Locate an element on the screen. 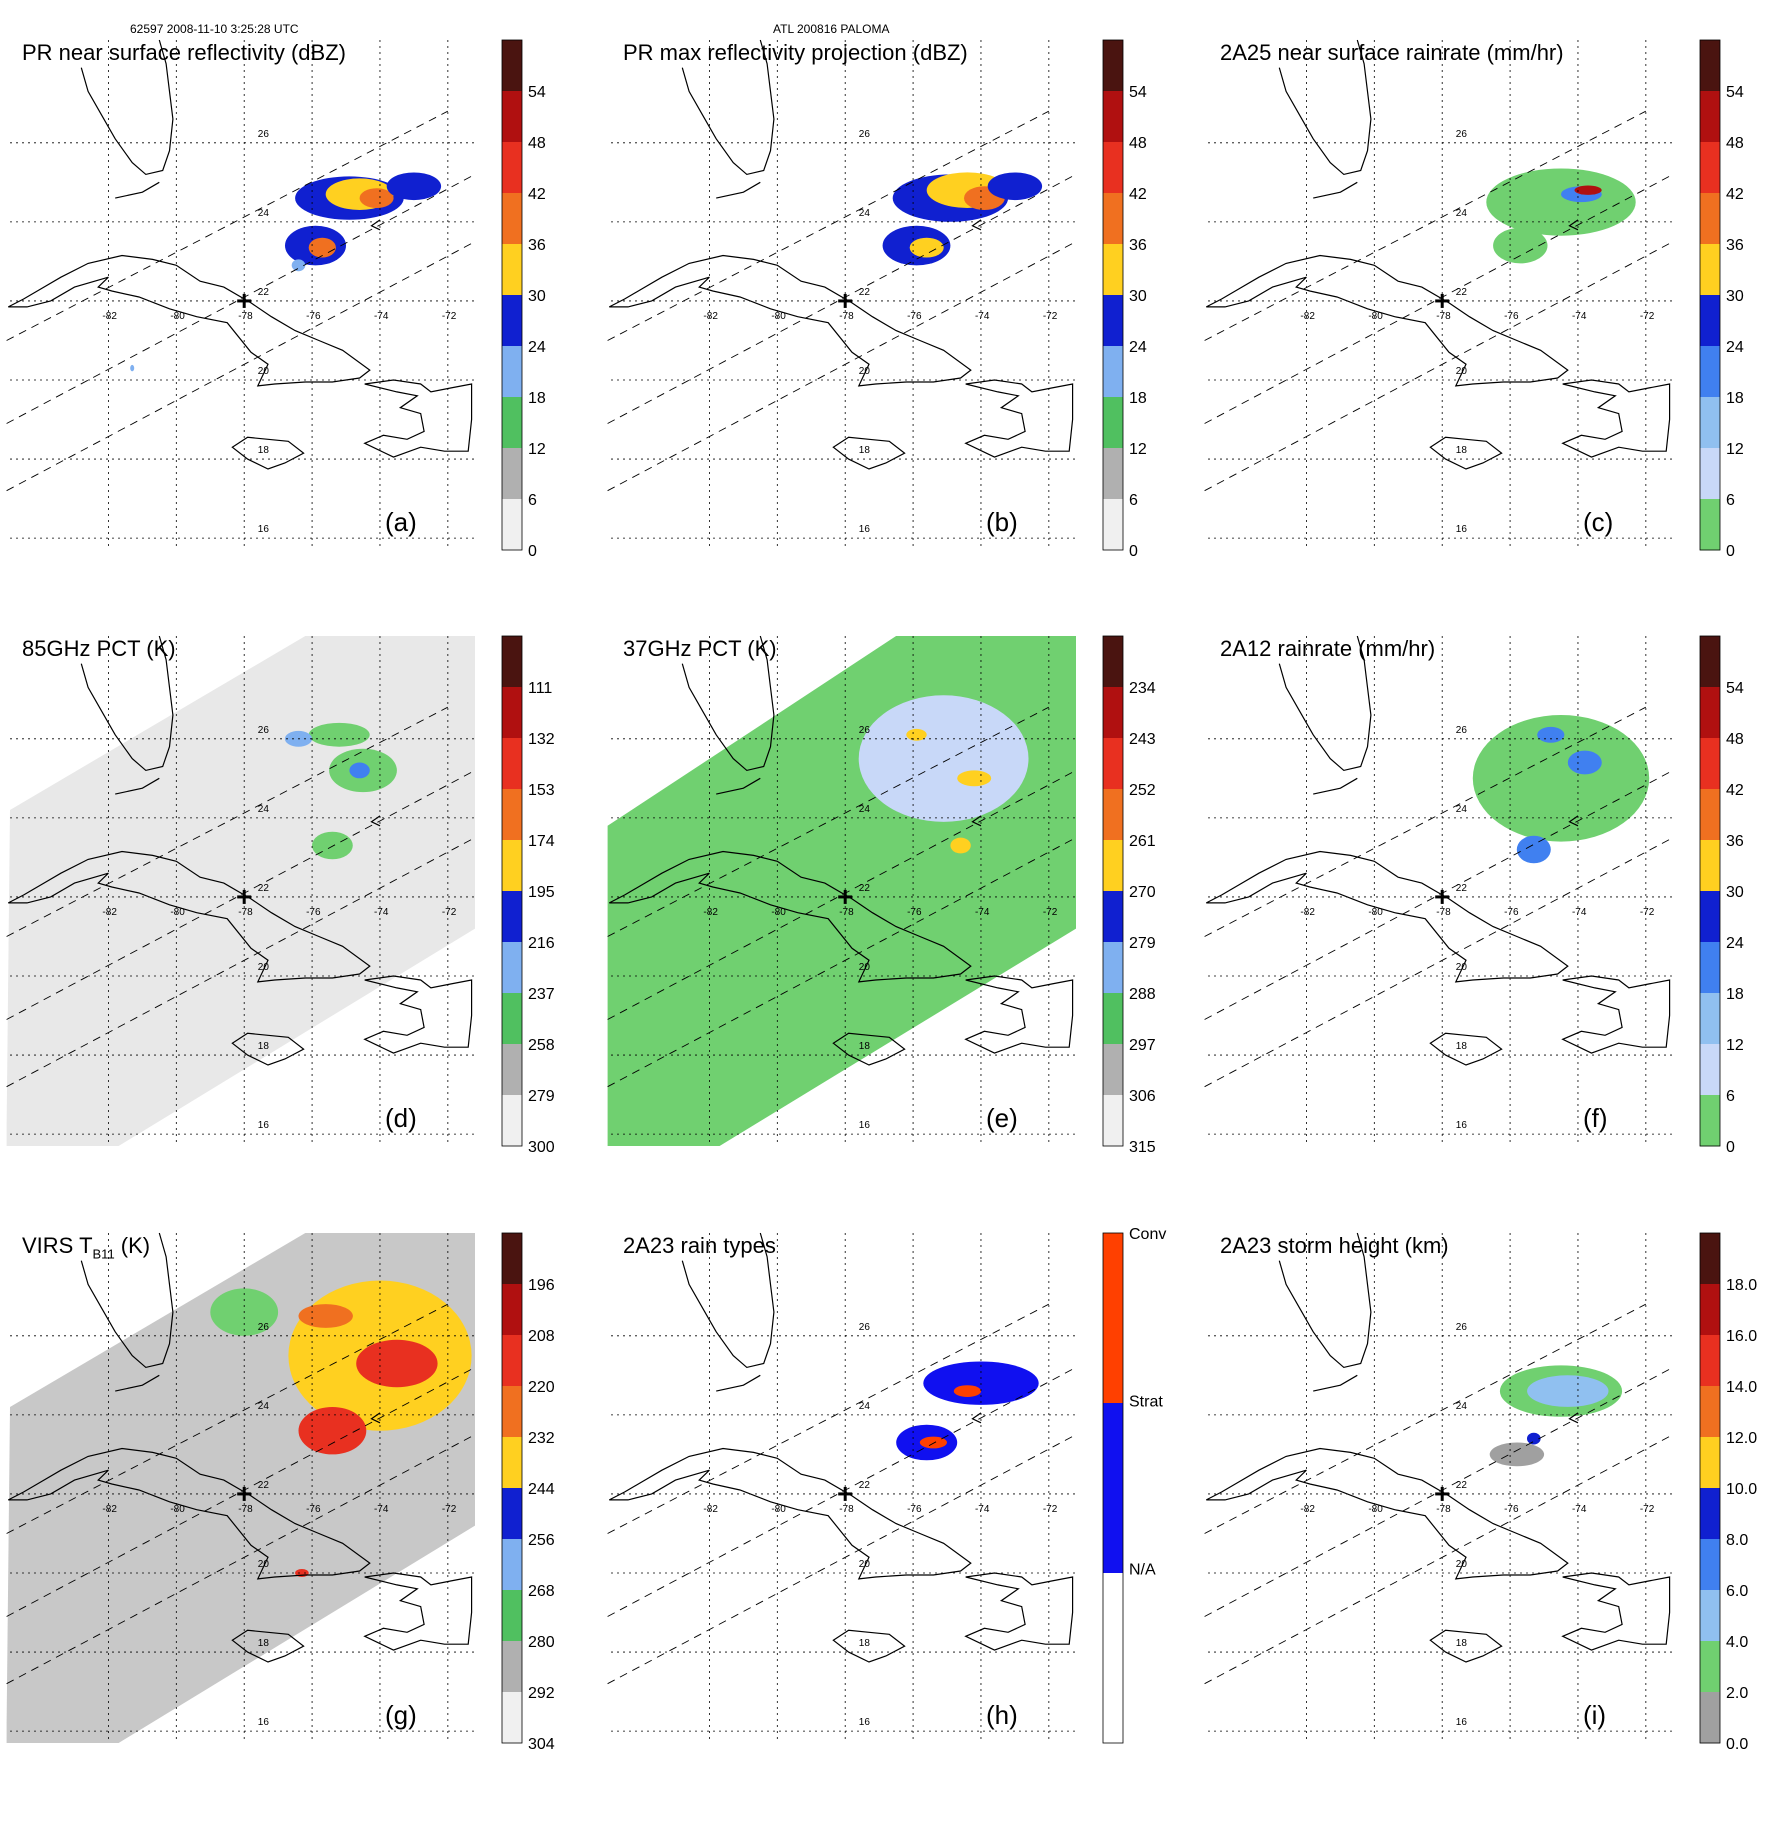  colorbar-tick-label: 300 is located at coordinates (541, 1147).